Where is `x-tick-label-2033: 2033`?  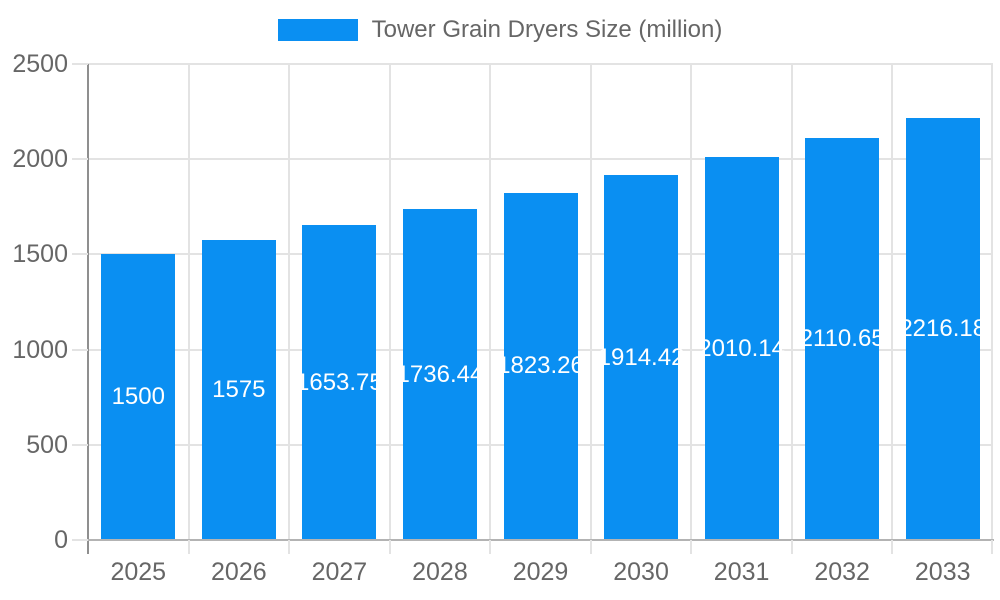
x-tick-label-2033: 2033 is located at coordinates (942, 572).